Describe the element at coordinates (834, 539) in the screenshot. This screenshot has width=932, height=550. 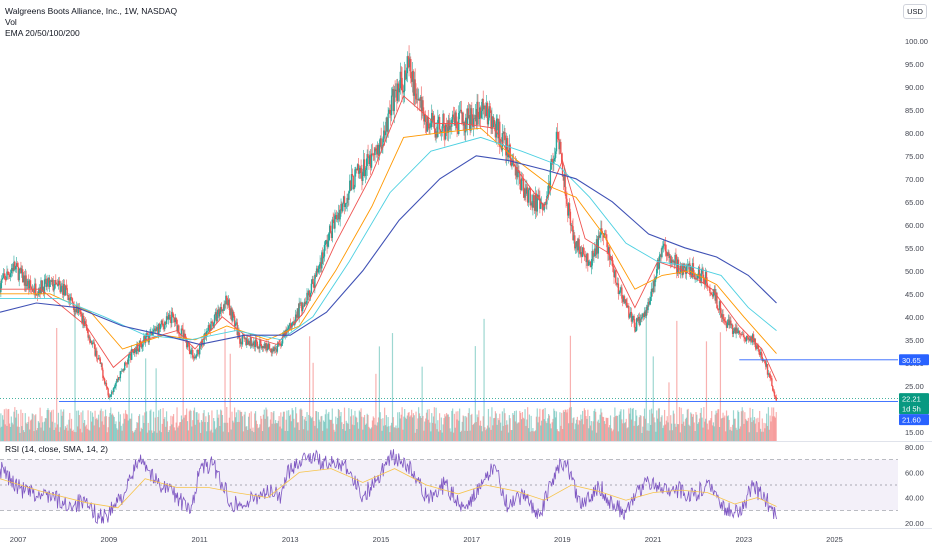
I see `time-axis-tick: 2025` at that location.